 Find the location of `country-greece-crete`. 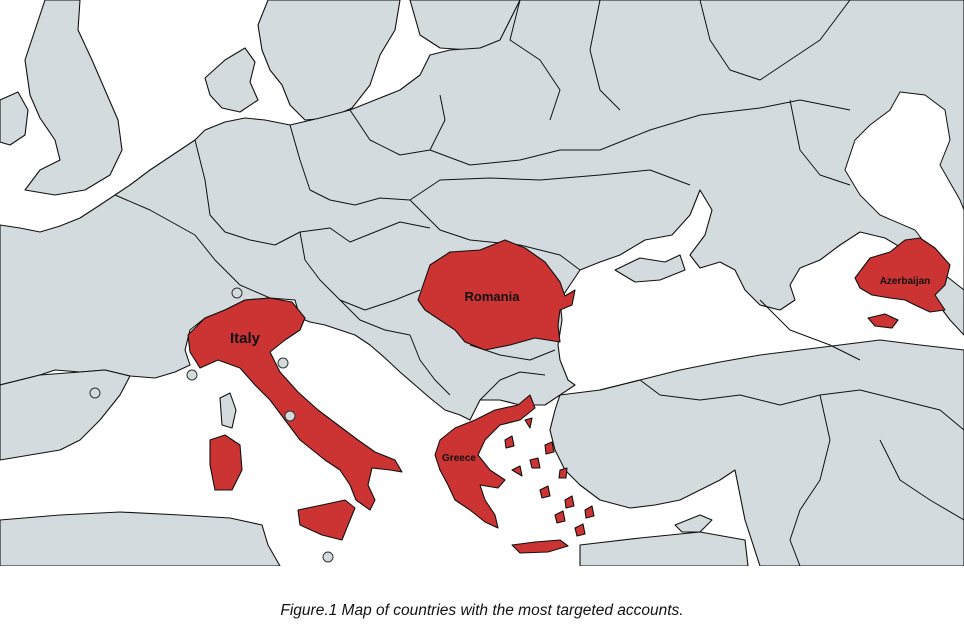

country-greece-crete is located at coordinates (540, 546).